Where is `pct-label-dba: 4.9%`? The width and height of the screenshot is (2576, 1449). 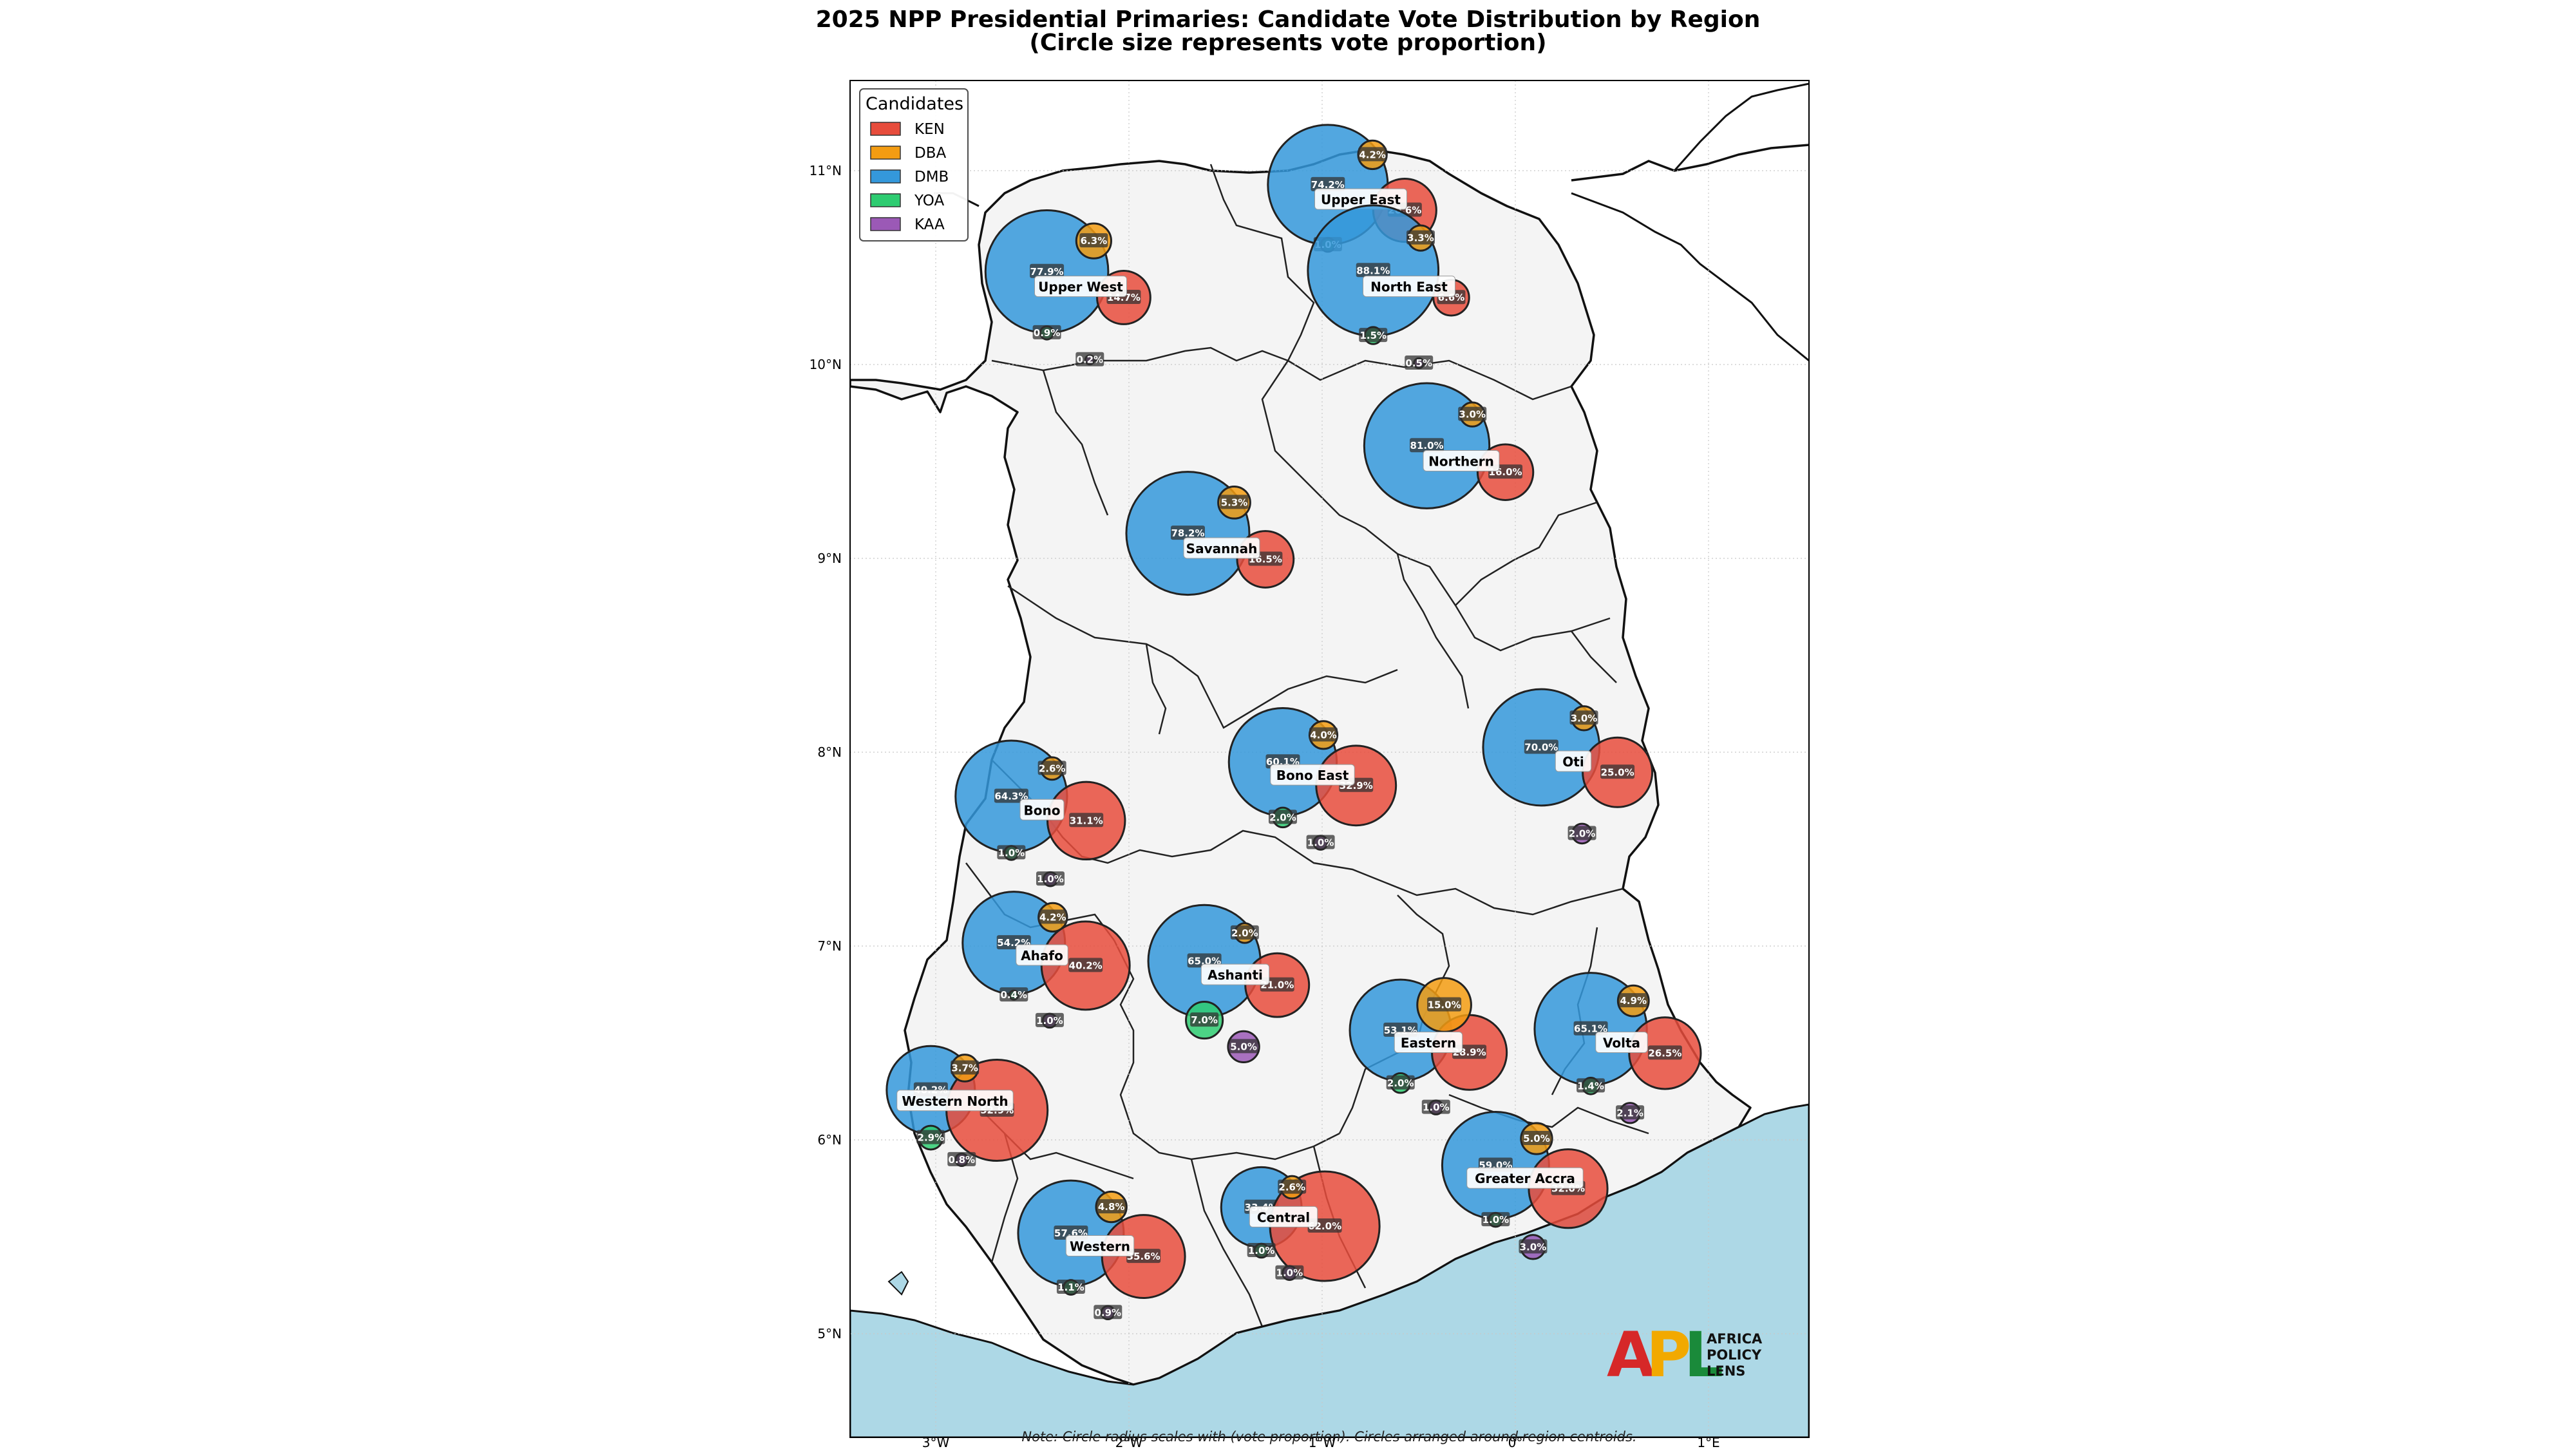
pct-label-dba: 4.9% is located at coordinates (1634, 1001).